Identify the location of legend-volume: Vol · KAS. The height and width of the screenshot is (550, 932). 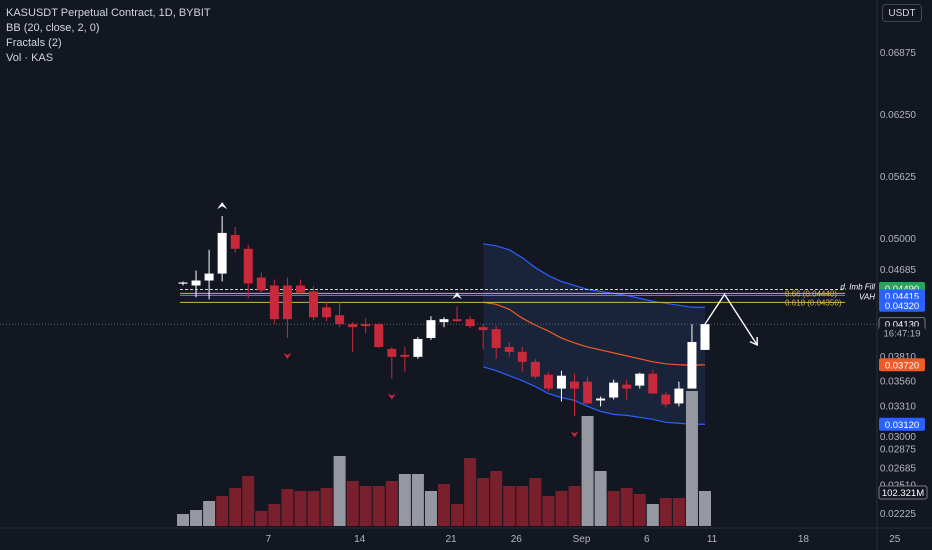
(30, 58).